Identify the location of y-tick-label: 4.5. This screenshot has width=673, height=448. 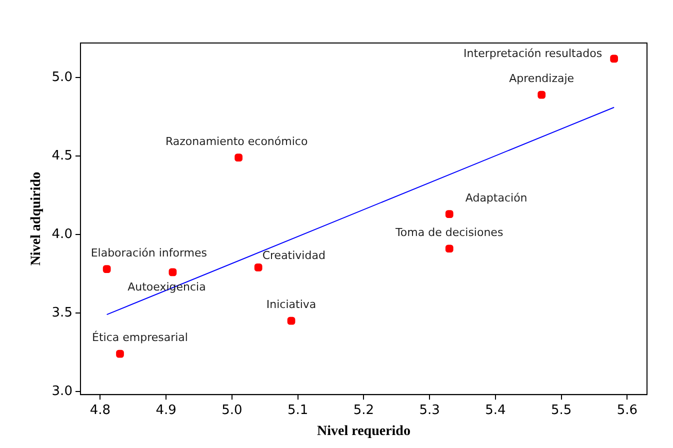
(62, 156).